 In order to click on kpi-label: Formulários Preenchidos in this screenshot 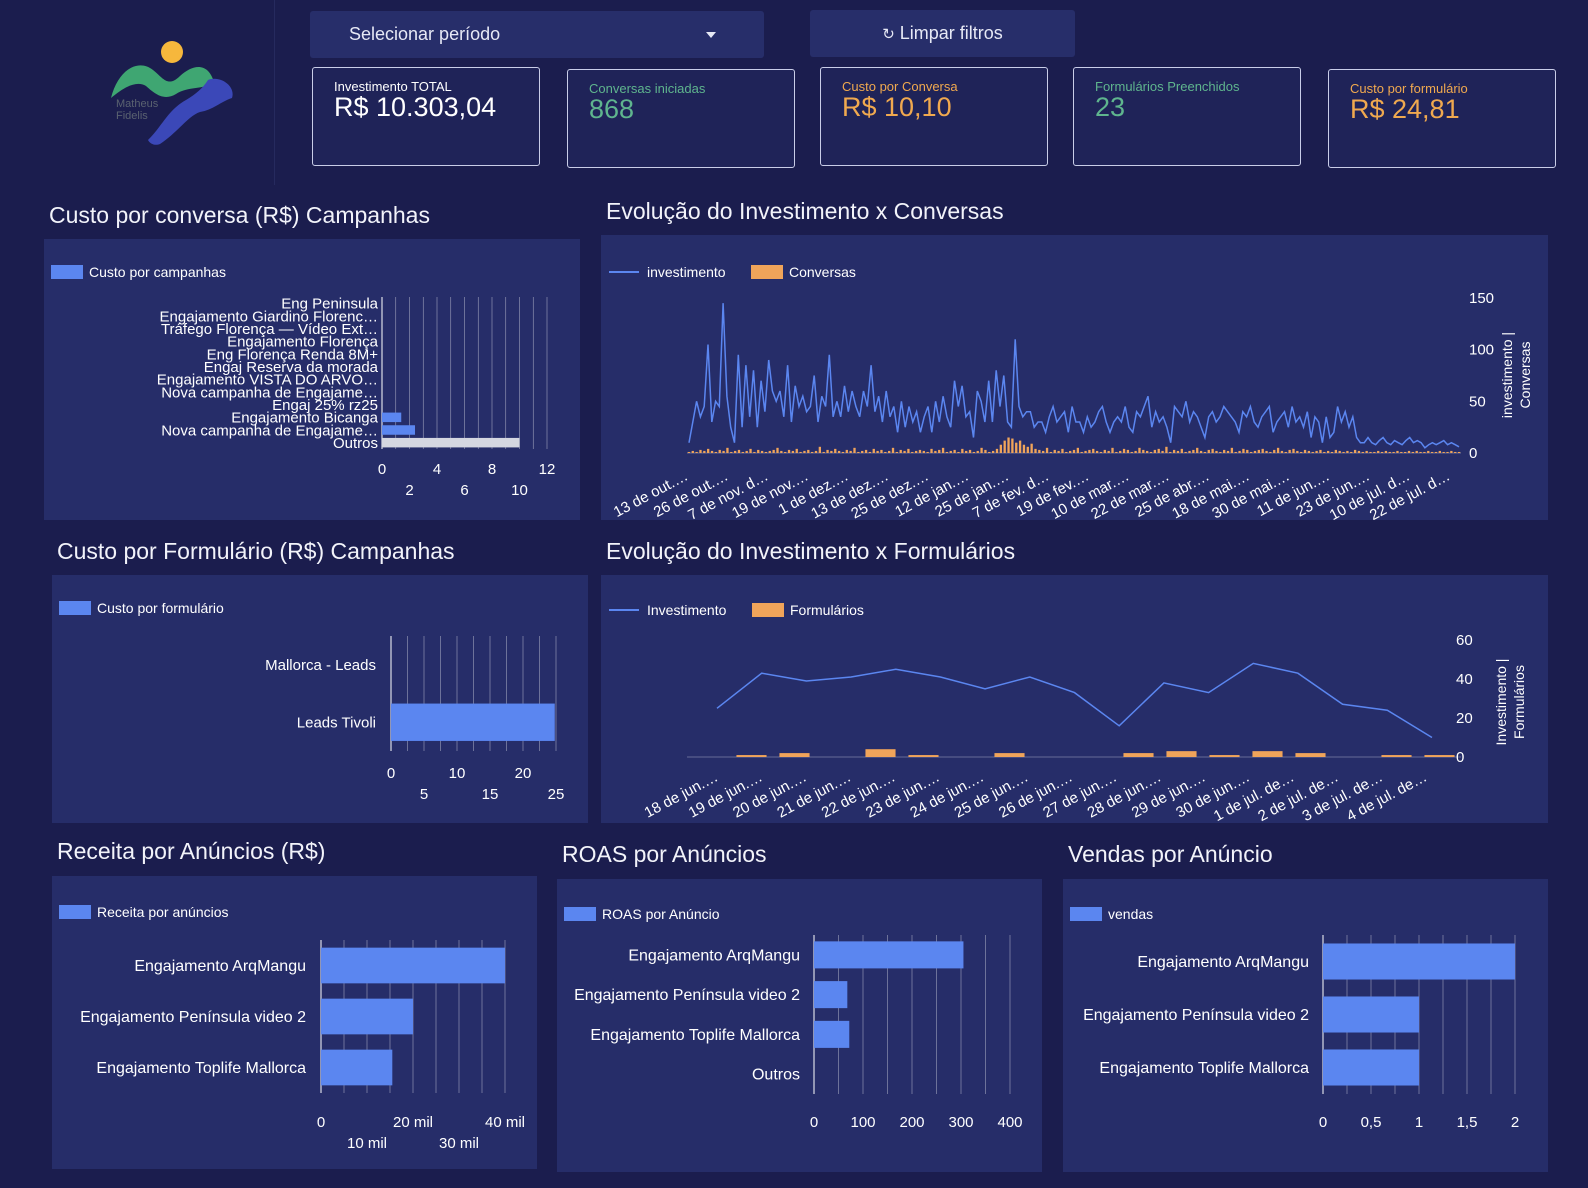, I will do `click(1167, 86)`.